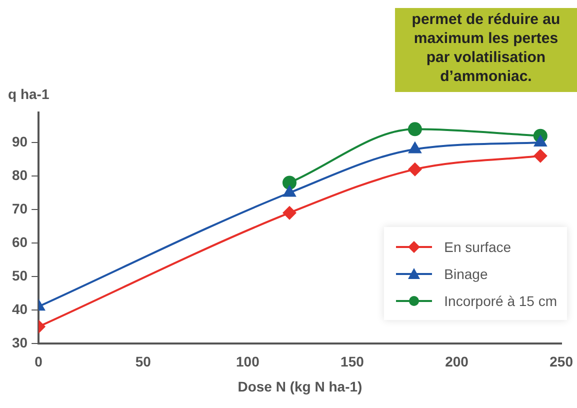 This screenshot has width=577, height=408. I want to click on y-tick-label: 50, so click(20, 275).